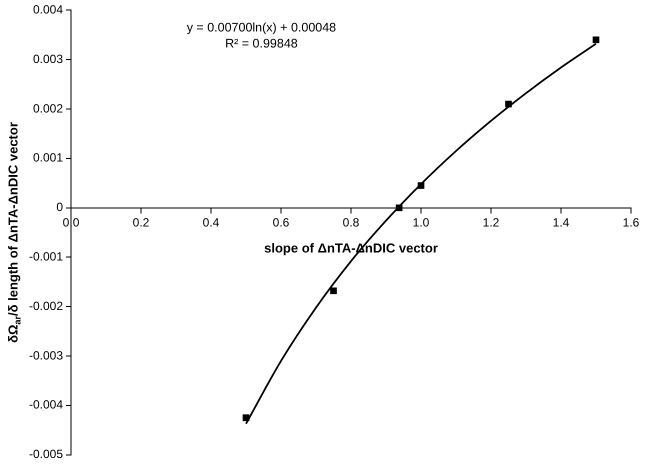 The height and width of the screenshot is (465, 649). I want to click on x-tick-label: 0.2, so click(141, 222).